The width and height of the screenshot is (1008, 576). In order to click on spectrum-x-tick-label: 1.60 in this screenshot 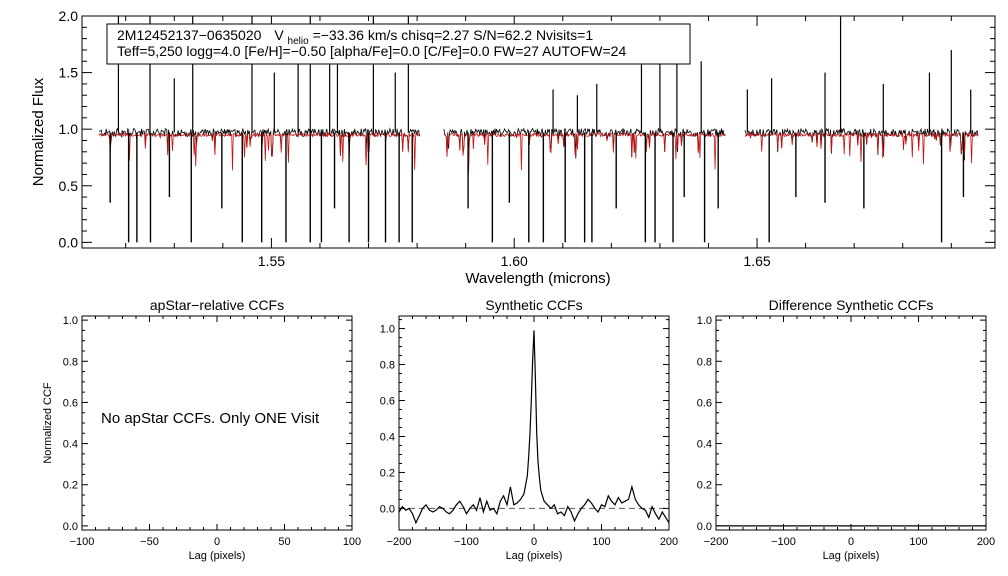, I will do `click(514, 261)`.